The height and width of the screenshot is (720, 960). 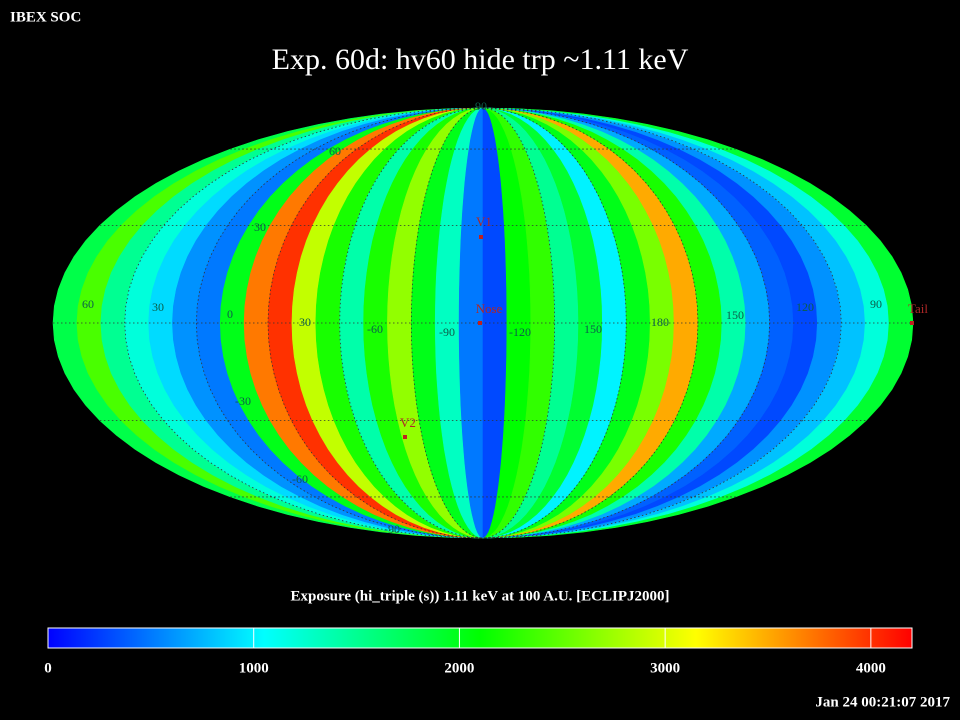 I want to click on grid-label: 0, so click(x=230, y=314).